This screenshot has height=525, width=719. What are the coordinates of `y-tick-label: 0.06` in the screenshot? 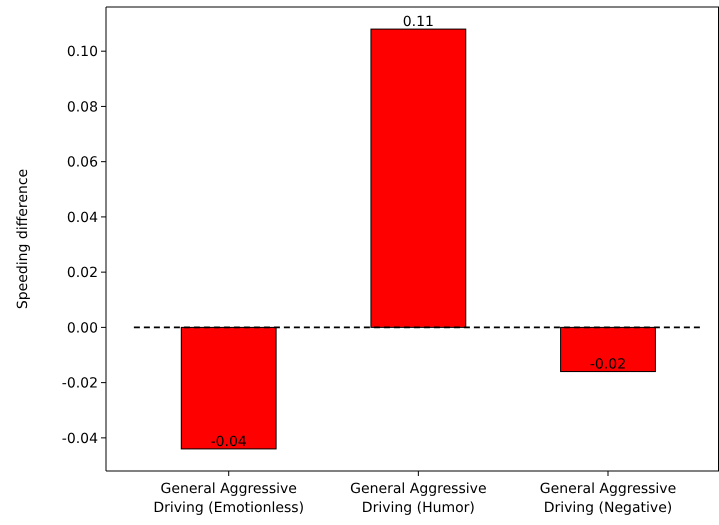 It's located at (82, 162).